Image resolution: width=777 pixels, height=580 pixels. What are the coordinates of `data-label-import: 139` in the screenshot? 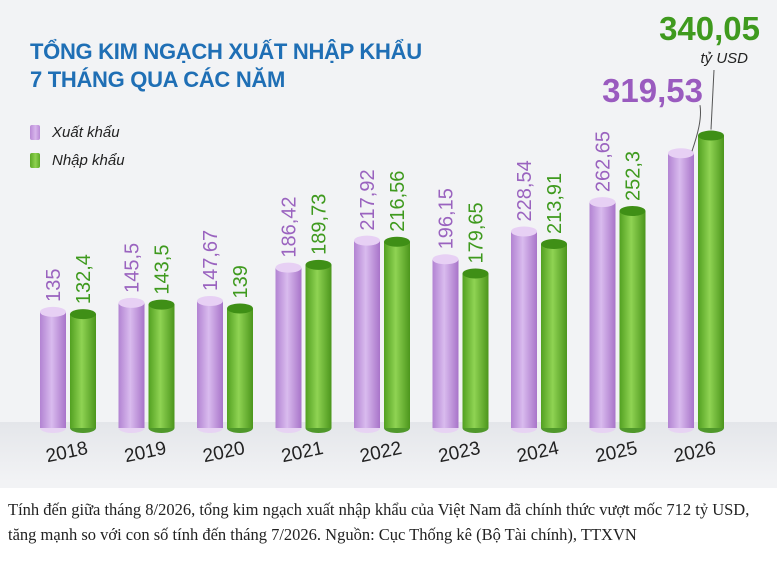 It's located at (241, 281).